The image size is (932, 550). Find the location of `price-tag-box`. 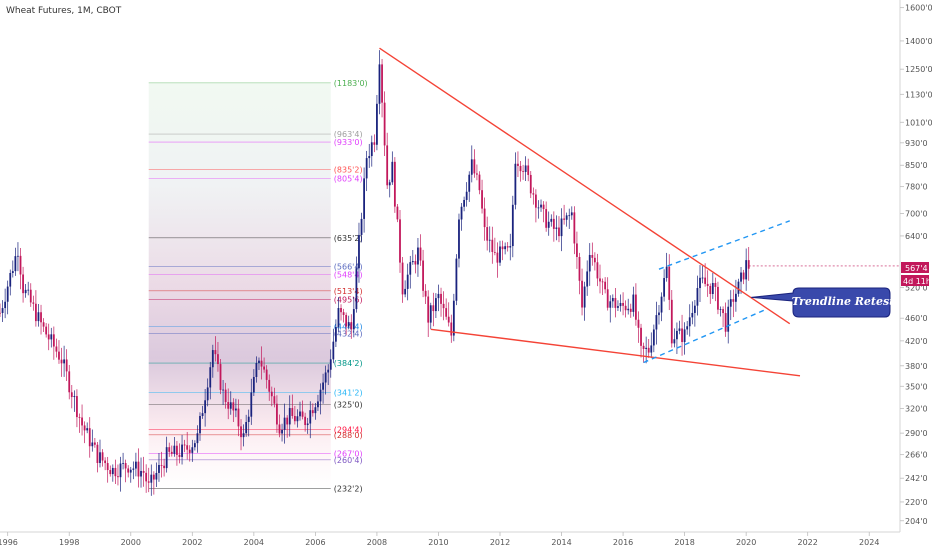

price-tag-box is located at coordinates (915, 267).